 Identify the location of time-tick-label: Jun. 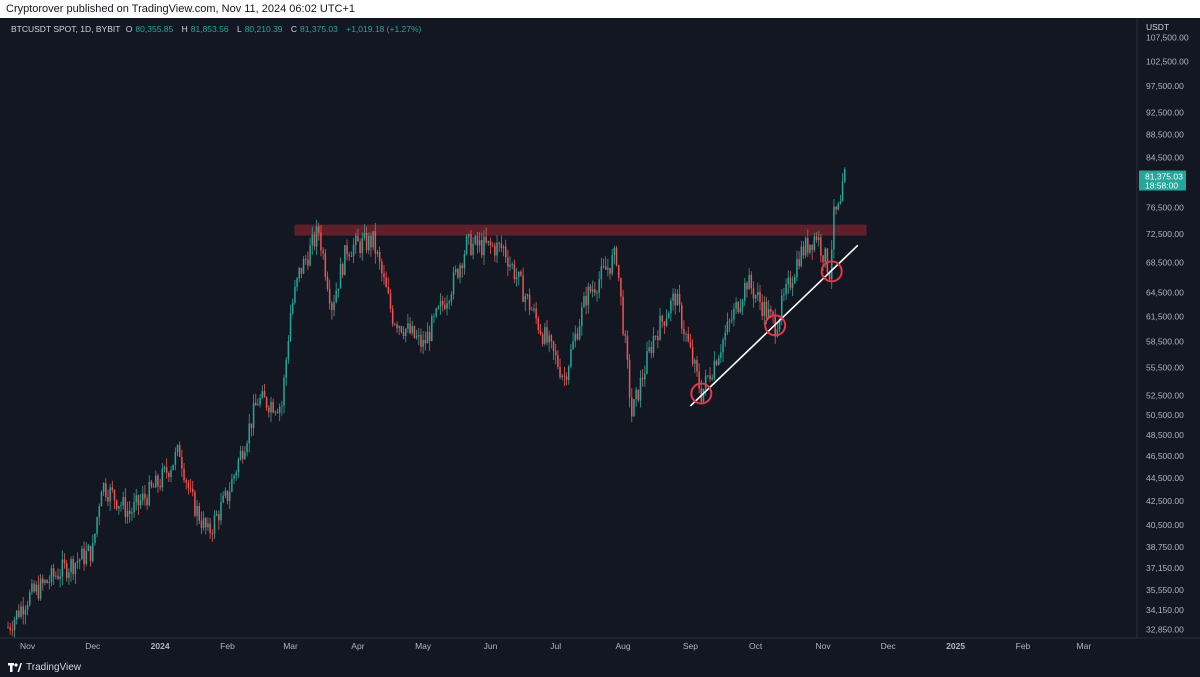
(491, 646).